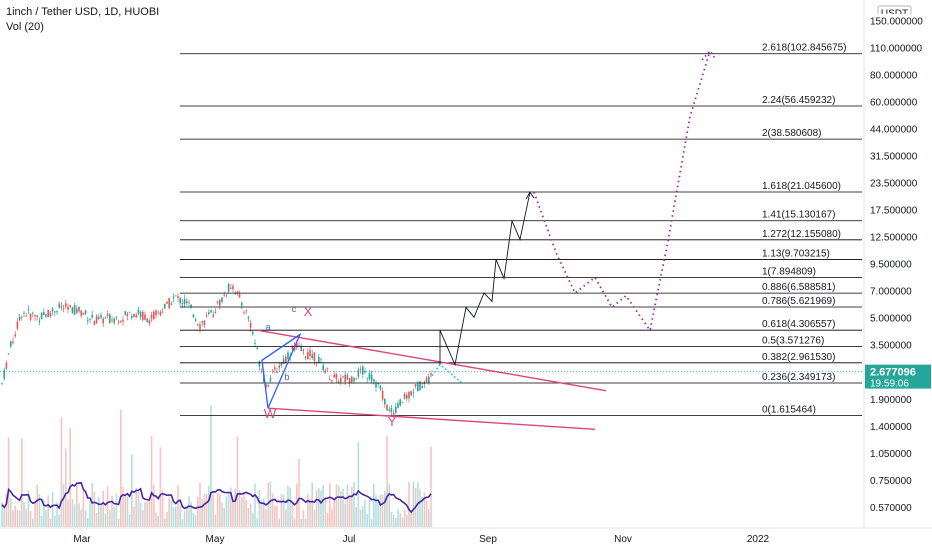 The image size is (932, 550). What do you see at coordinates (466, 536) in the screenshot?
I see `time-axis: Mar May Jul Sep Nov 2022` at bounding box center [466, 536].